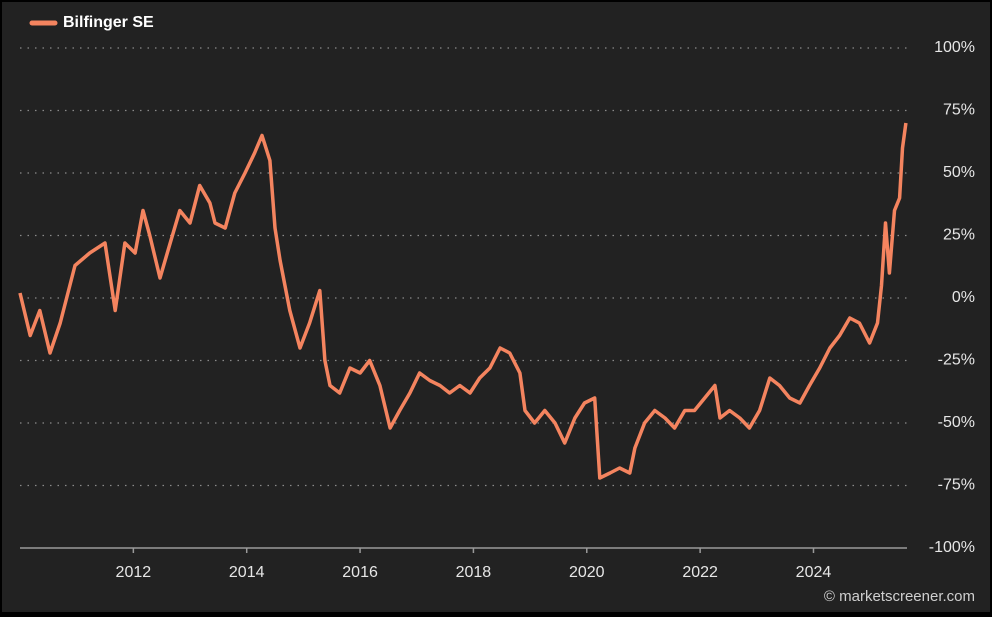  What do you see at coordinates (956, 422) in the screenshot?
I see `y-tick-label: -50%` at bounding box center [956, 422].